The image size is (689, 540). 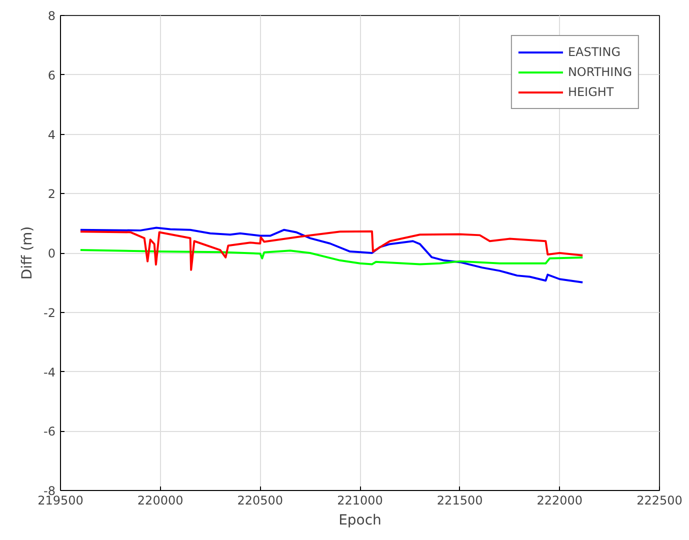 I want to click on x-tick-label: 222500, so click(x=659, y=501).